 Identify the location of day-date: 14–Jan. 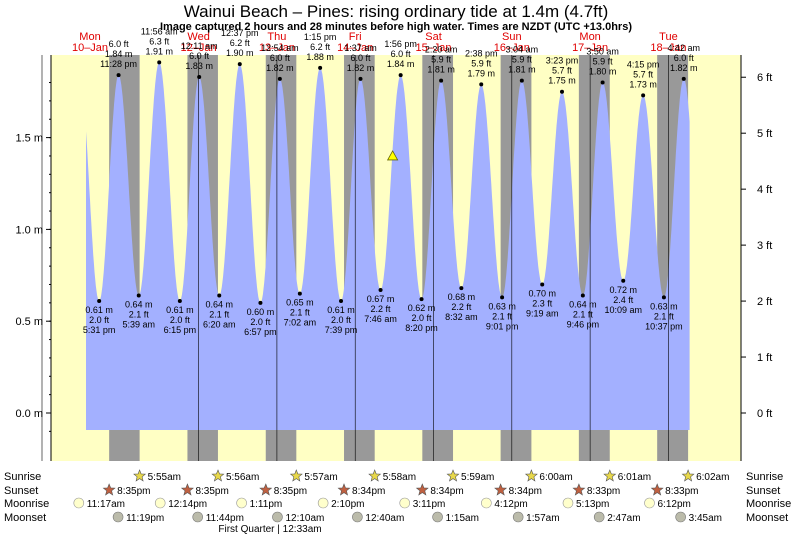
(355, 48).